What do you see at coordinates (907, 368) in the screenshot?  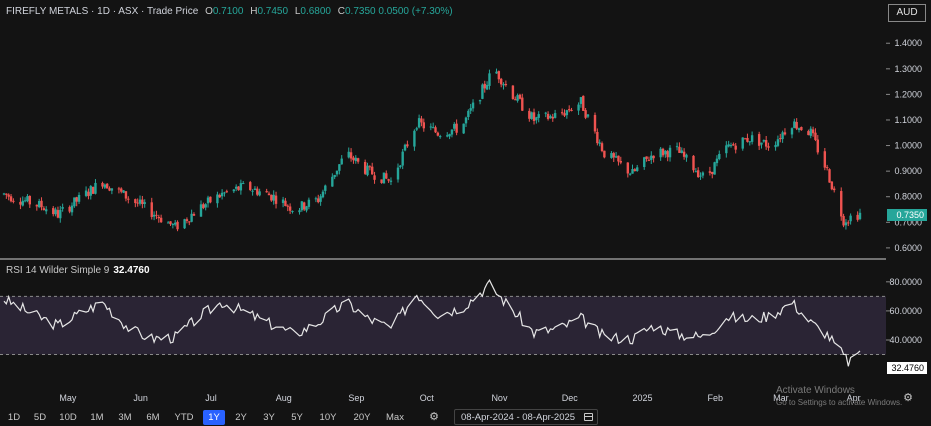 I see `rsi-value-badge: 32.4760` at bounding box center [907, 368].